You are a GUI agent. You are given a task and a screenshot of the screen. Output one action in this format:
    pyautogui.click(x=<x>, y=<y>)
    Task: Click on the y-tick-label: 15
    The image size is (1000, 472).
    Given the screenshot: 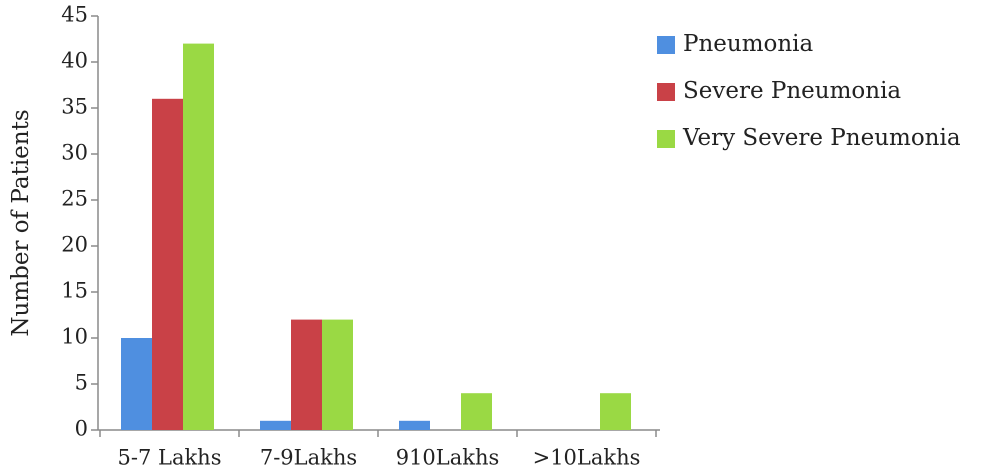 What is the action you would take?
    pyautogui.click(x=74, y=291)
    